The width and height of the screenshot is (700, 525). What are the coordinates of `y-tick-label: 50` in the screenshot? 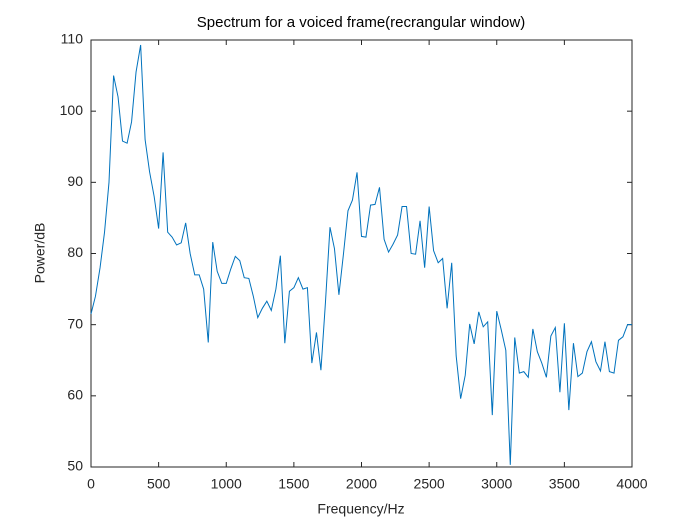 It's located at (75, 466).